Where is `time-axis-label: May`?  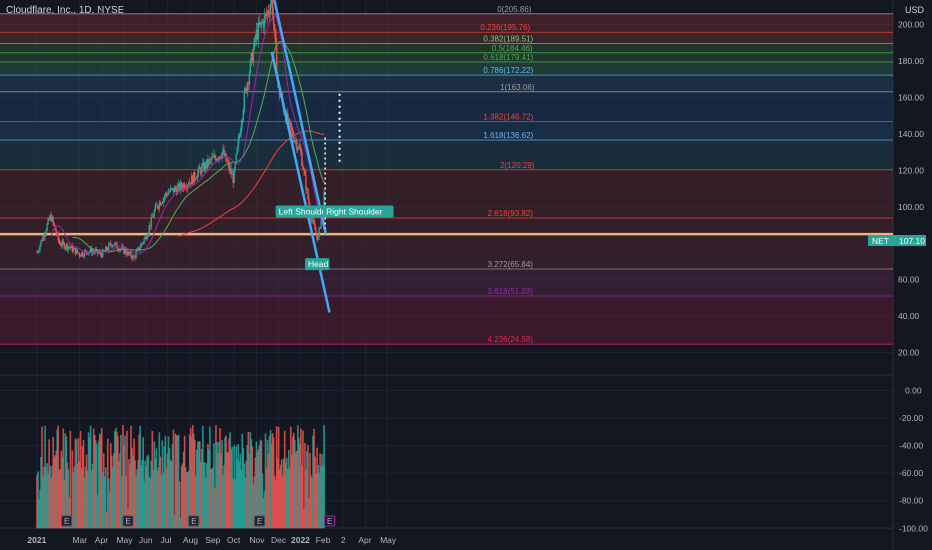 time-axis-label: May is located at coordinates (388, 540).